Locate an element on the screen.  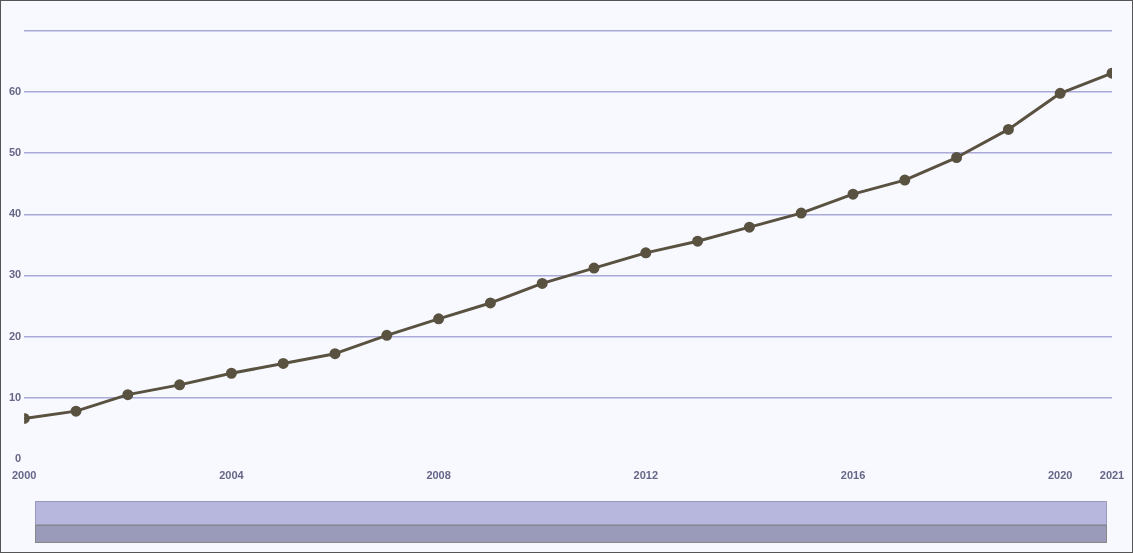
y-tick-label: 40 is located at coordinates (15, 213).